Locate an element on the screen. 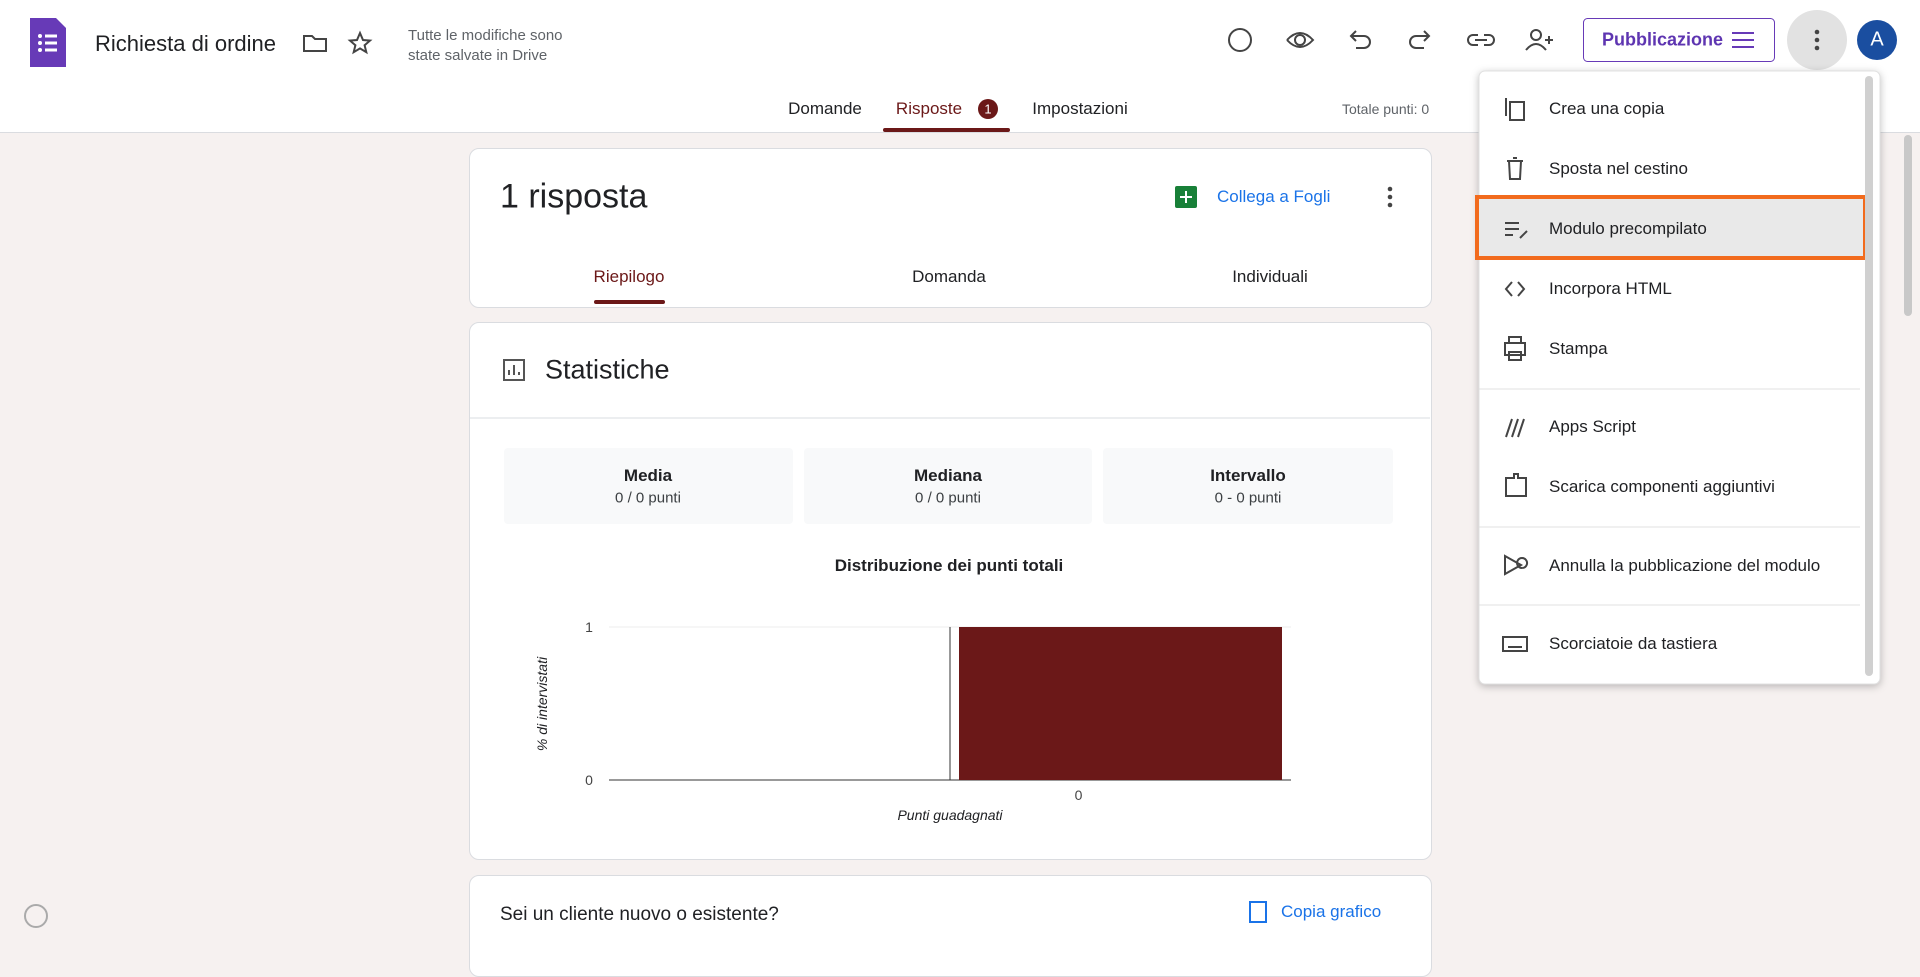  tab: Domande is located at coordinates (825, 108).